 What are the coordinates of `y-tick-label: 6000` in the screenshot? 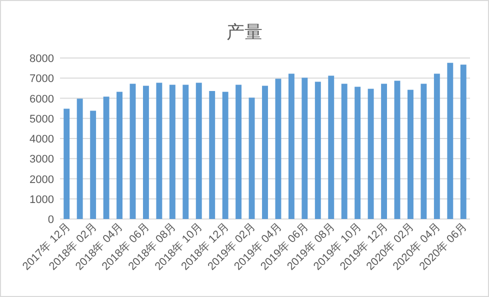 It's located at (42, 99).